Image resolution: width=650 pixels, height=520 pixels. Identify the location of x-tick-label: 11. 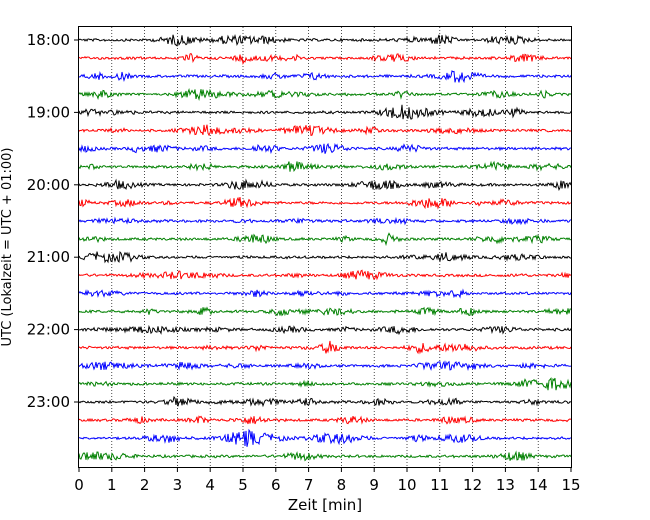
(439, 485).